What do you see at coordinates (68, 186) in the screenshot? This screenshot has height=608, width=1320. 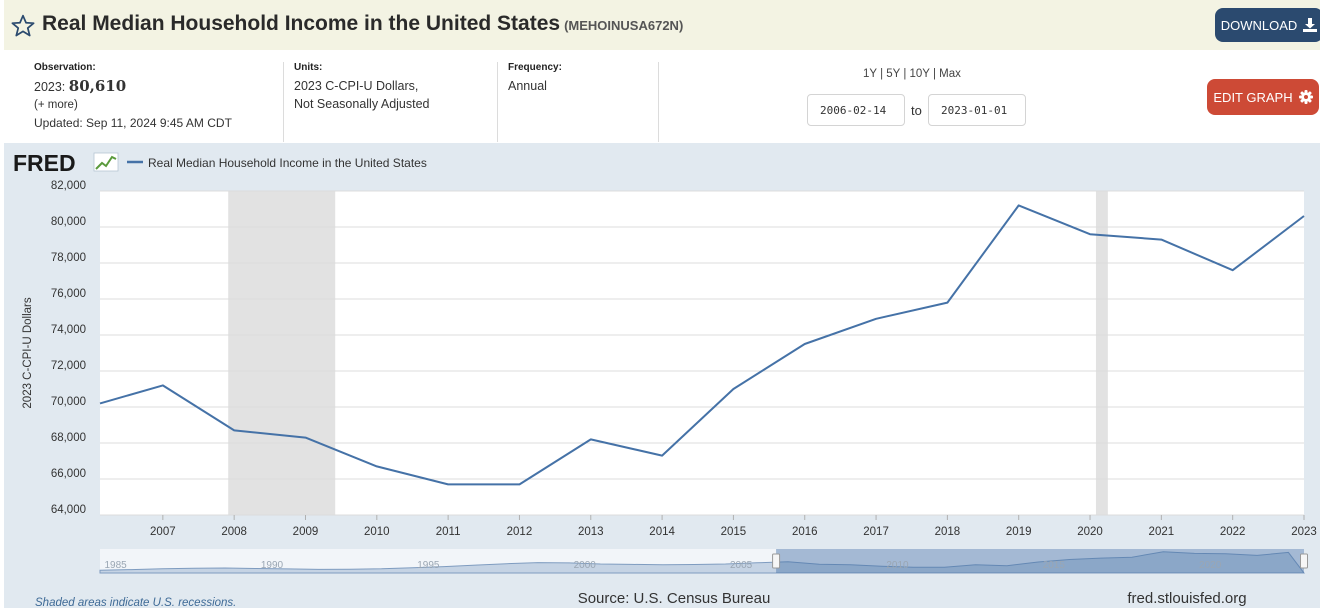 I see `y-tick-label: 82,000` at bounding box center [68, 186].